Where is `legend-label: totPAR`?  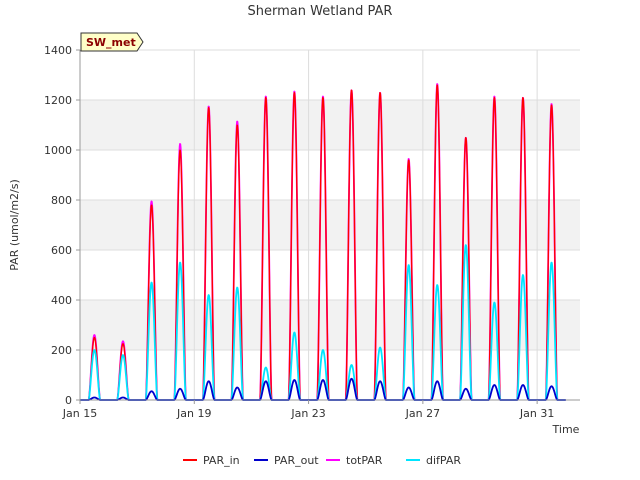
legend-label: totPAR is located at coordinates (364, 460).